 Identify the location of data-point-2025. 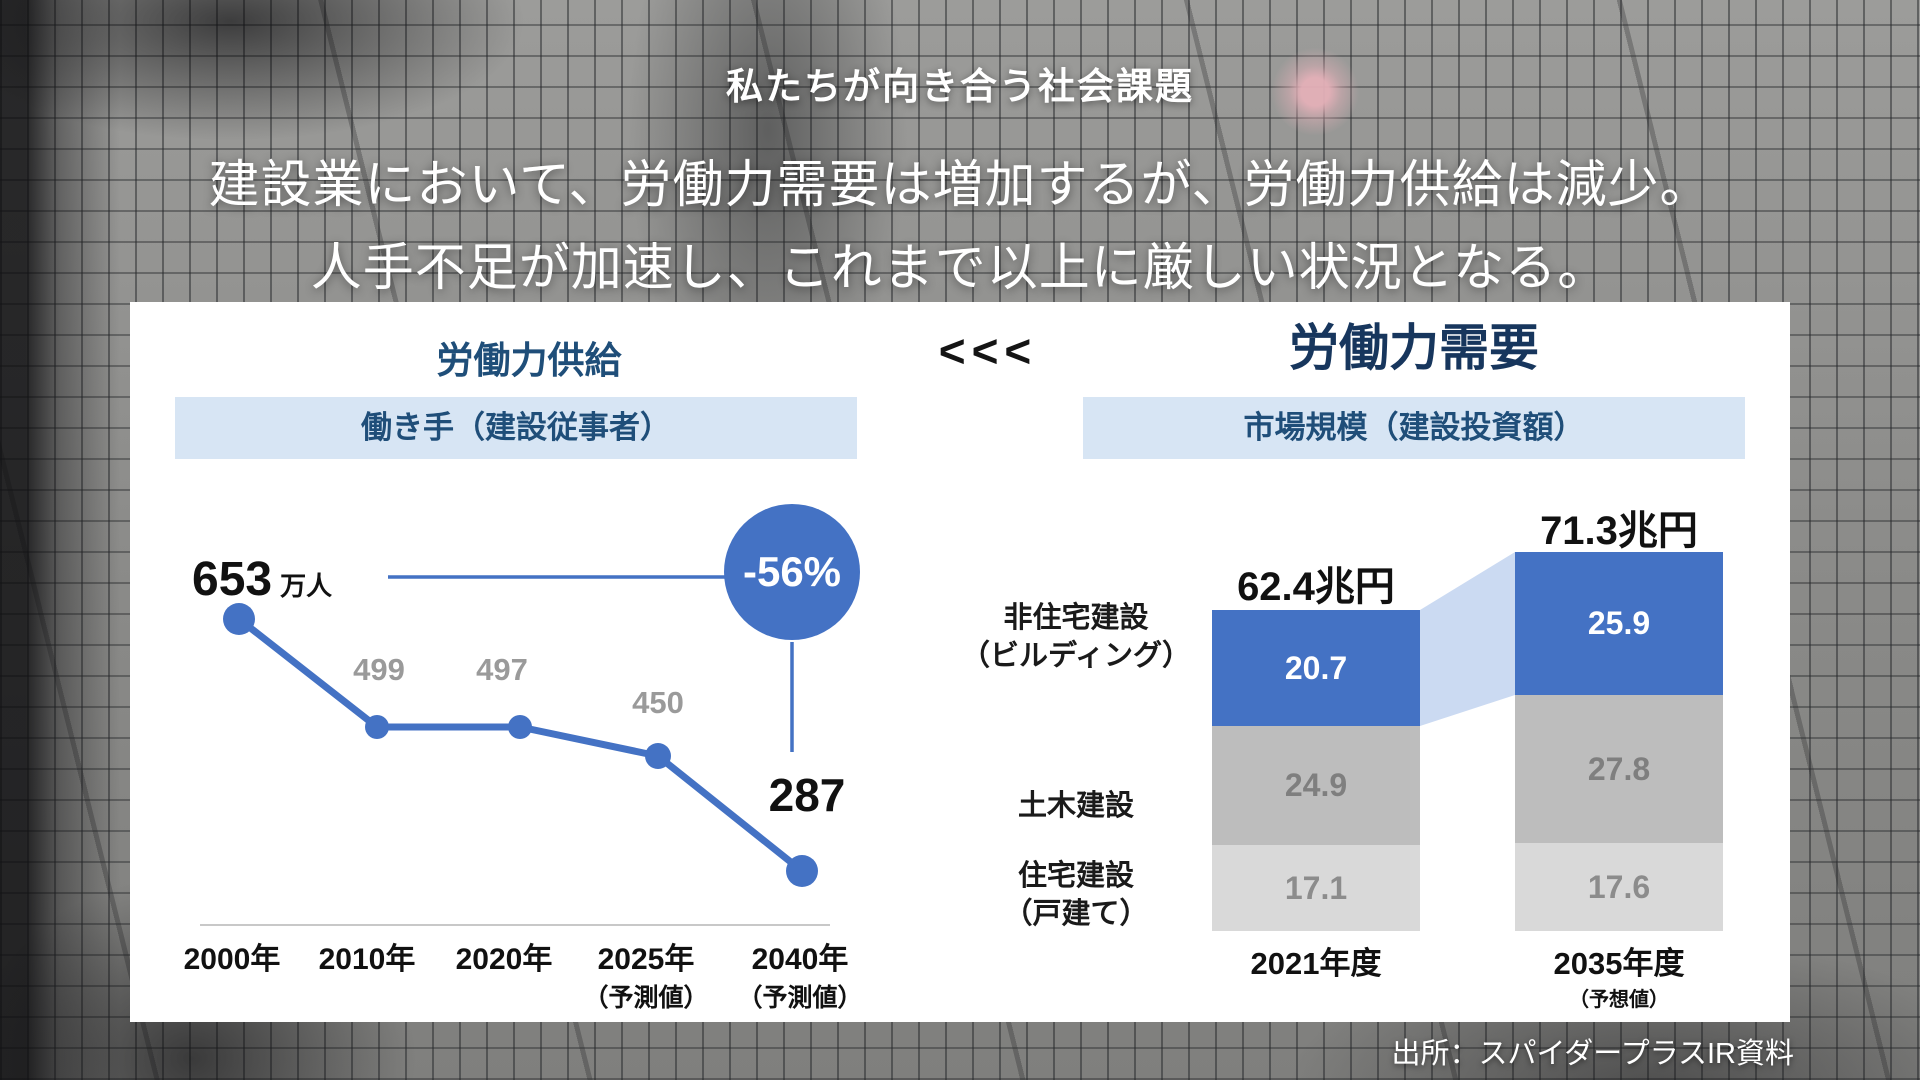
(658, 756).